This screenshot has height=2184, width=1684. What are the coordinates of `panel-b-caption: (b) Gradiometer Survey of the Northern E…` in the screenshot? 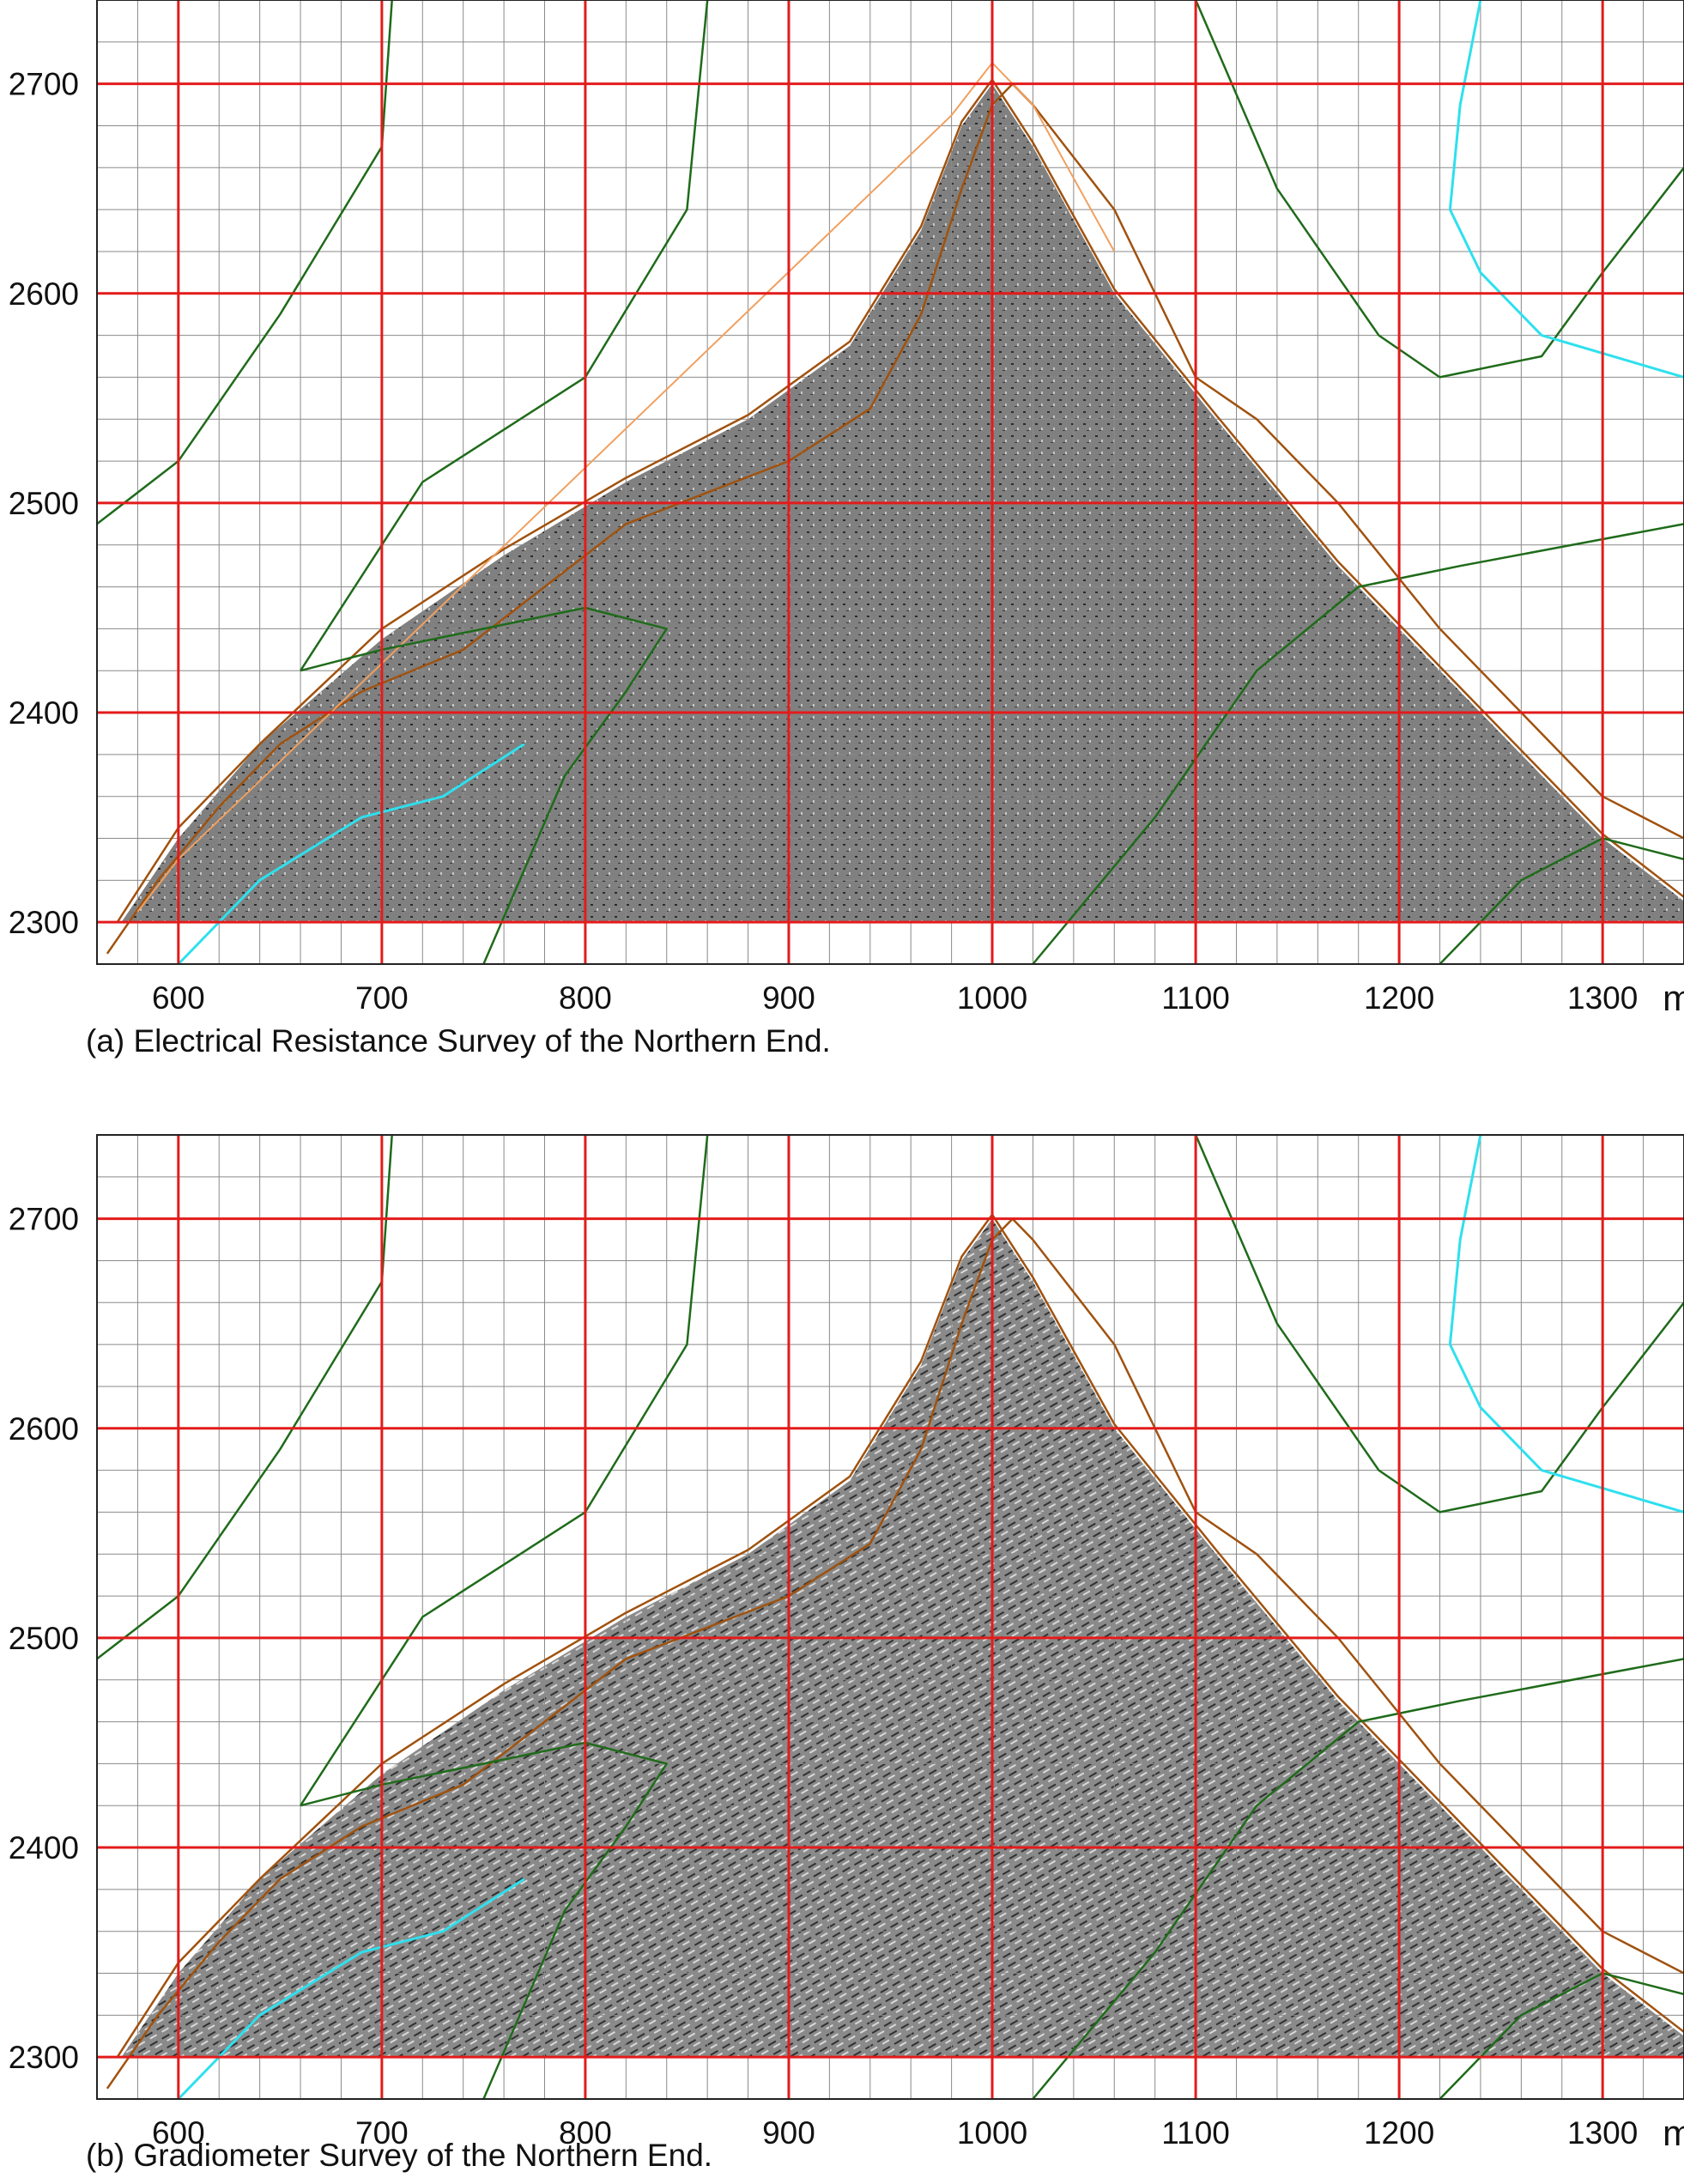 It's located at (399, 2155).